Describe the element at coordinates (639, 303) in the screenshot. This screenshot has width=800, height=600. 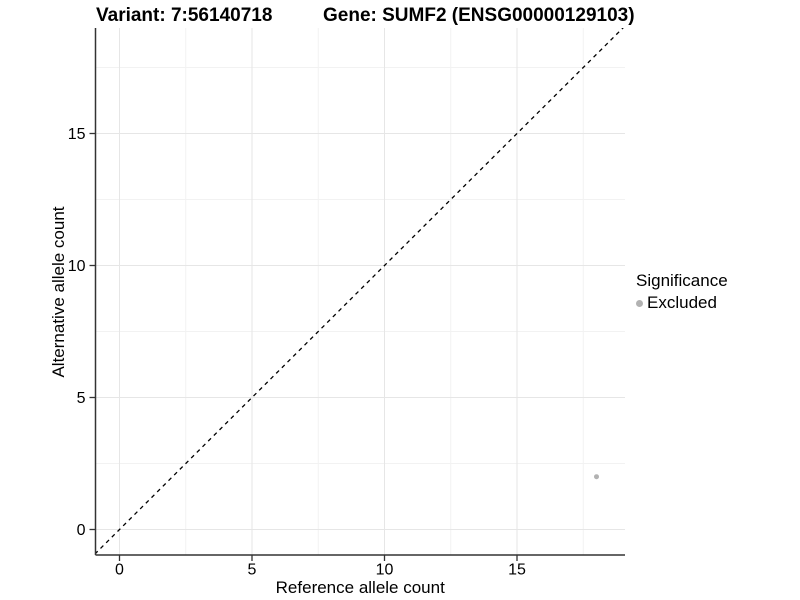
I see `legend-point-icon` at that location.